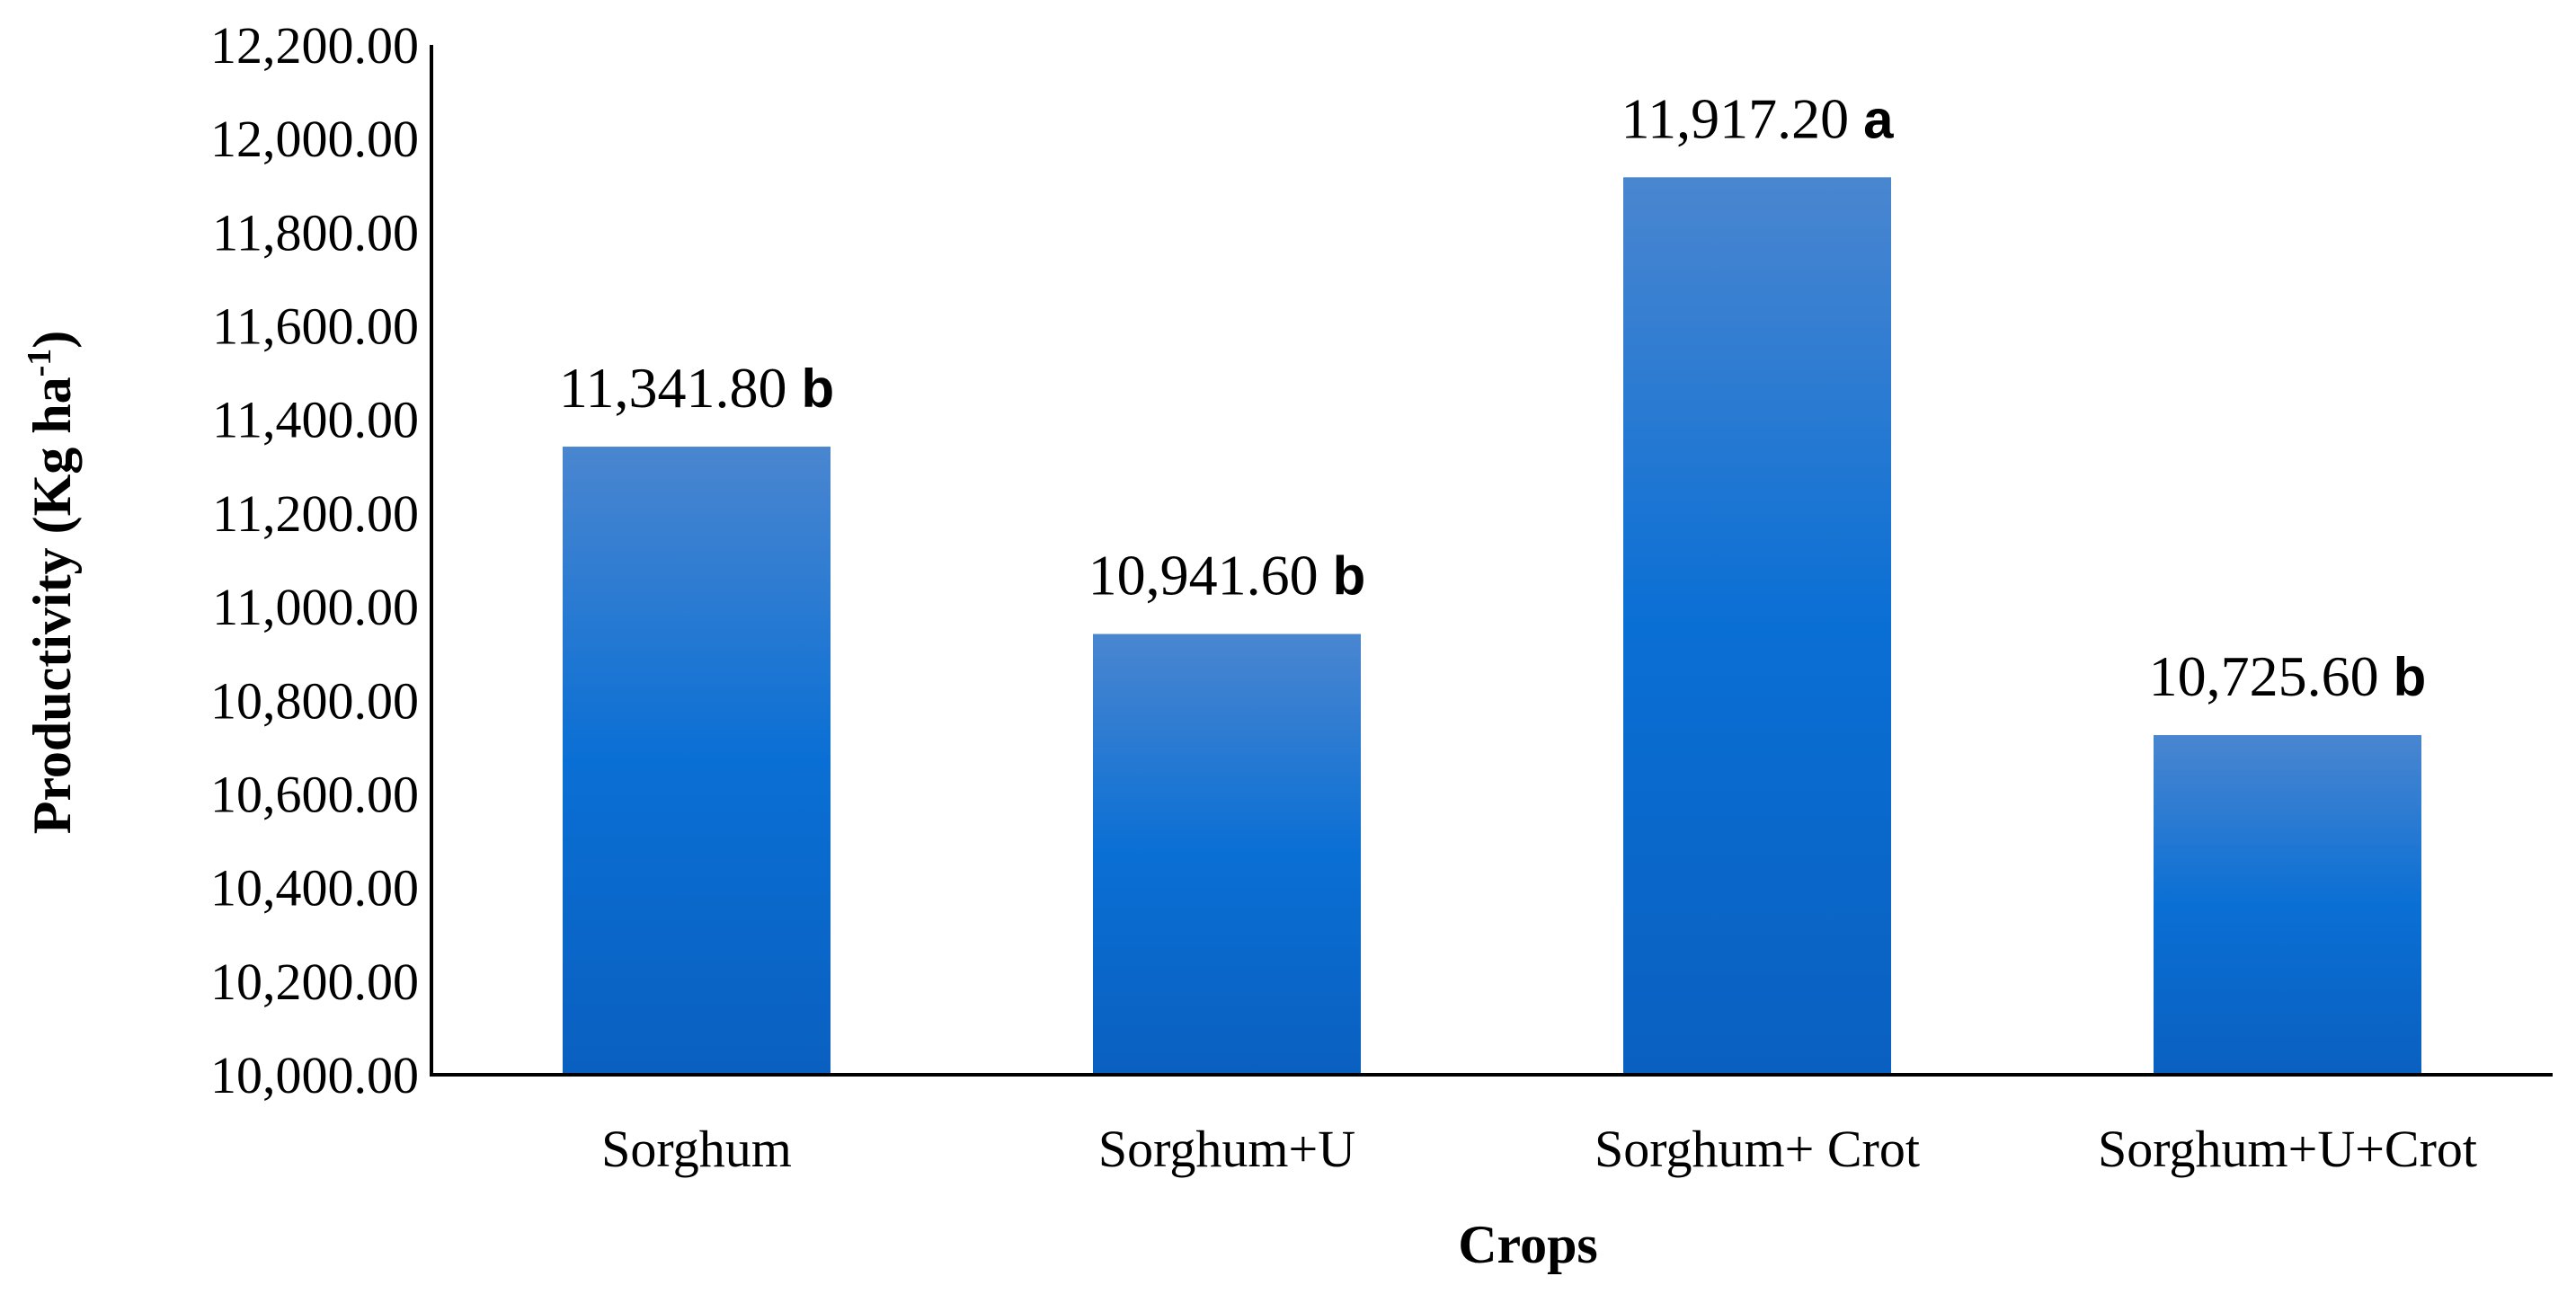 The height and width of the screenshot is (1294, 2576). Describe the element at coordinates (314, 1075) in the screenshot. I see `y-tick-label: 10,000.00` at that location.